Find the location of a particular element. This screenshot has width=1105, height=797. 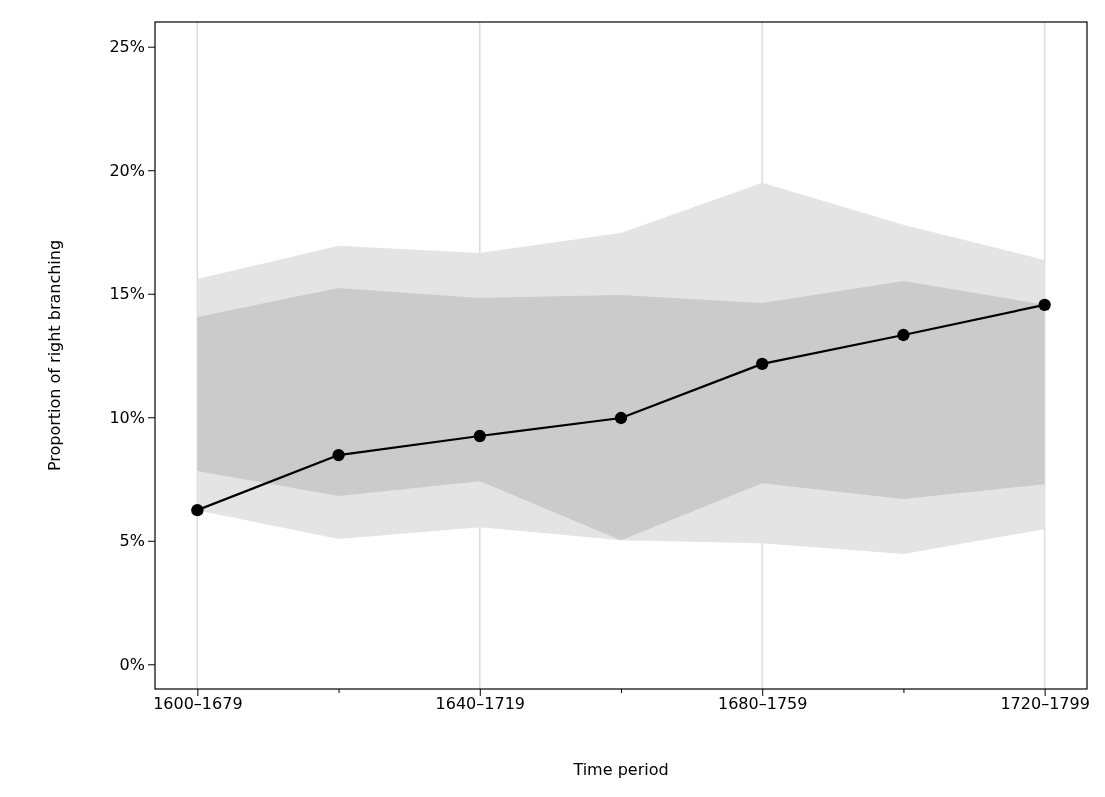

y-tick-label: 10% is located at coordinates (127, 417).